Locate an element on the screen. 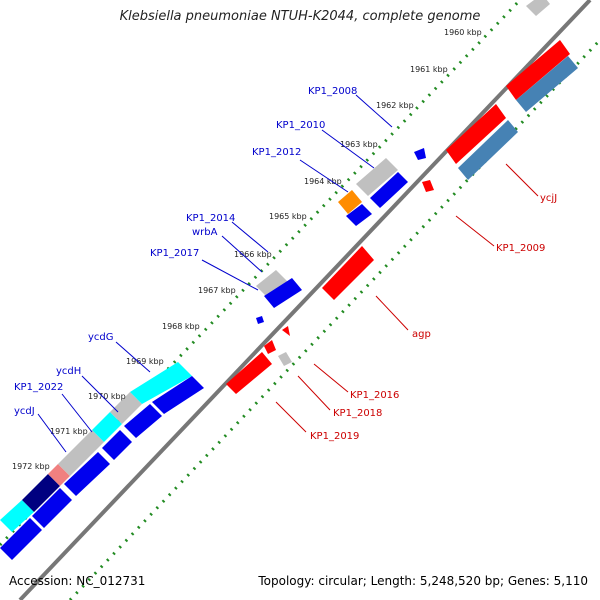 This screenshot has width=600, height=600. tick-label: 1970 kbp is located at coordinates (107, 396).